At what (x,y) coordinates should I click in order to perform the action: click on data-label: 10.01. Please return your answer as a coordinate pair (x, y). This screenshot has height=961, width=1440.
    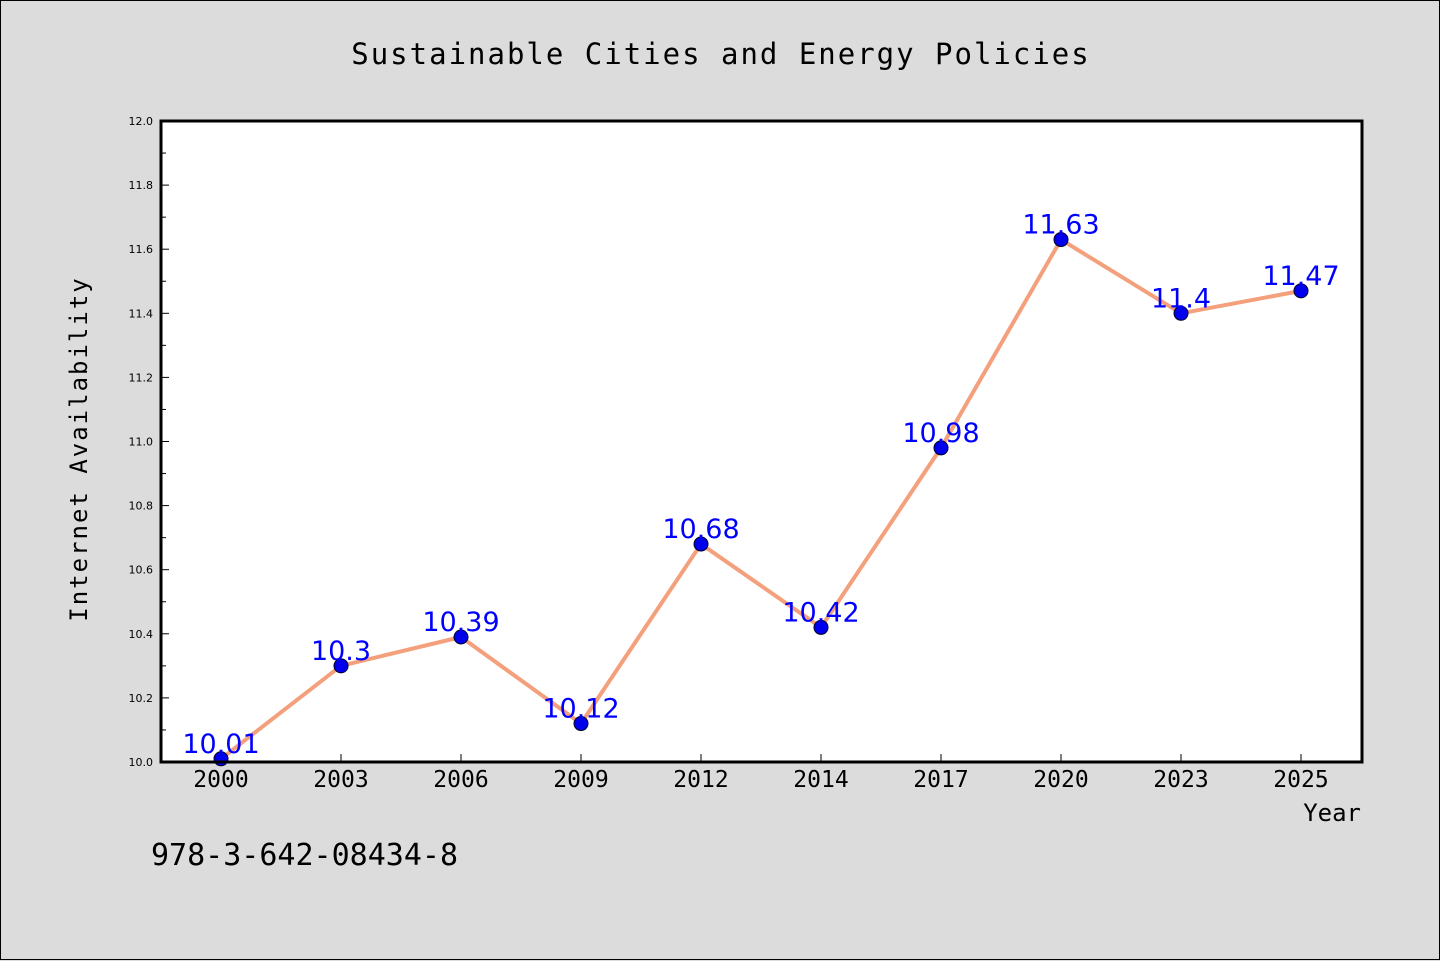
    Looking at the image, I should click on (220, 744).